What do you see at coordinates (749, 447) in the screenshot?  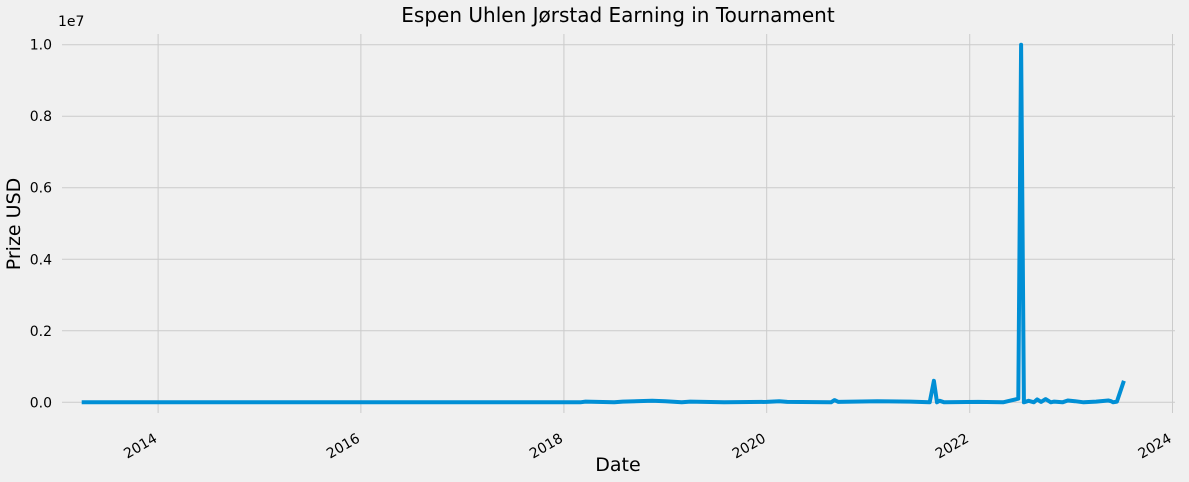 I see `x-tick-label: 2020` at bounding box center [749, 447].